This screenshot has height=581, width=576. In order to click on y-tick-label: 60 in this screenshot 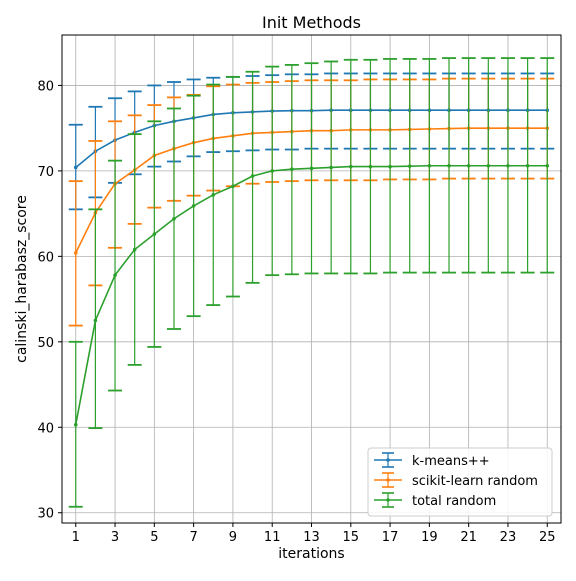, I will do `click(45, 257)`.